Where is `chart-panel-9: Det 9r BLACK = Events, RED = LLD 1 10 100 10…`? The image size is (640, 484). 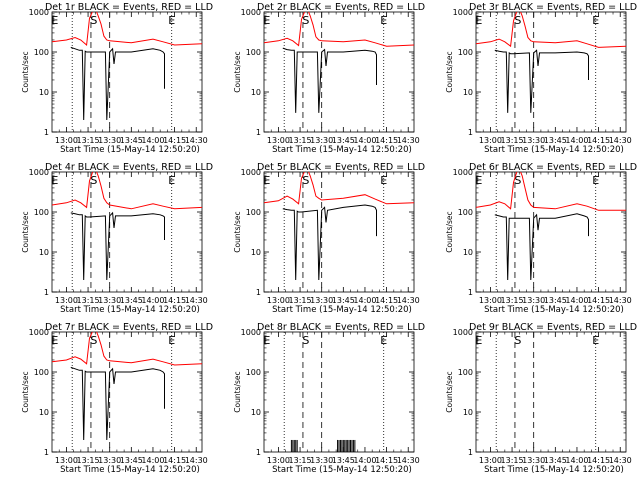
chart-panel-9: Det 9r BLACK = Events, RED = LLD 1 10 100 10… is located at coordinates (541, 398).